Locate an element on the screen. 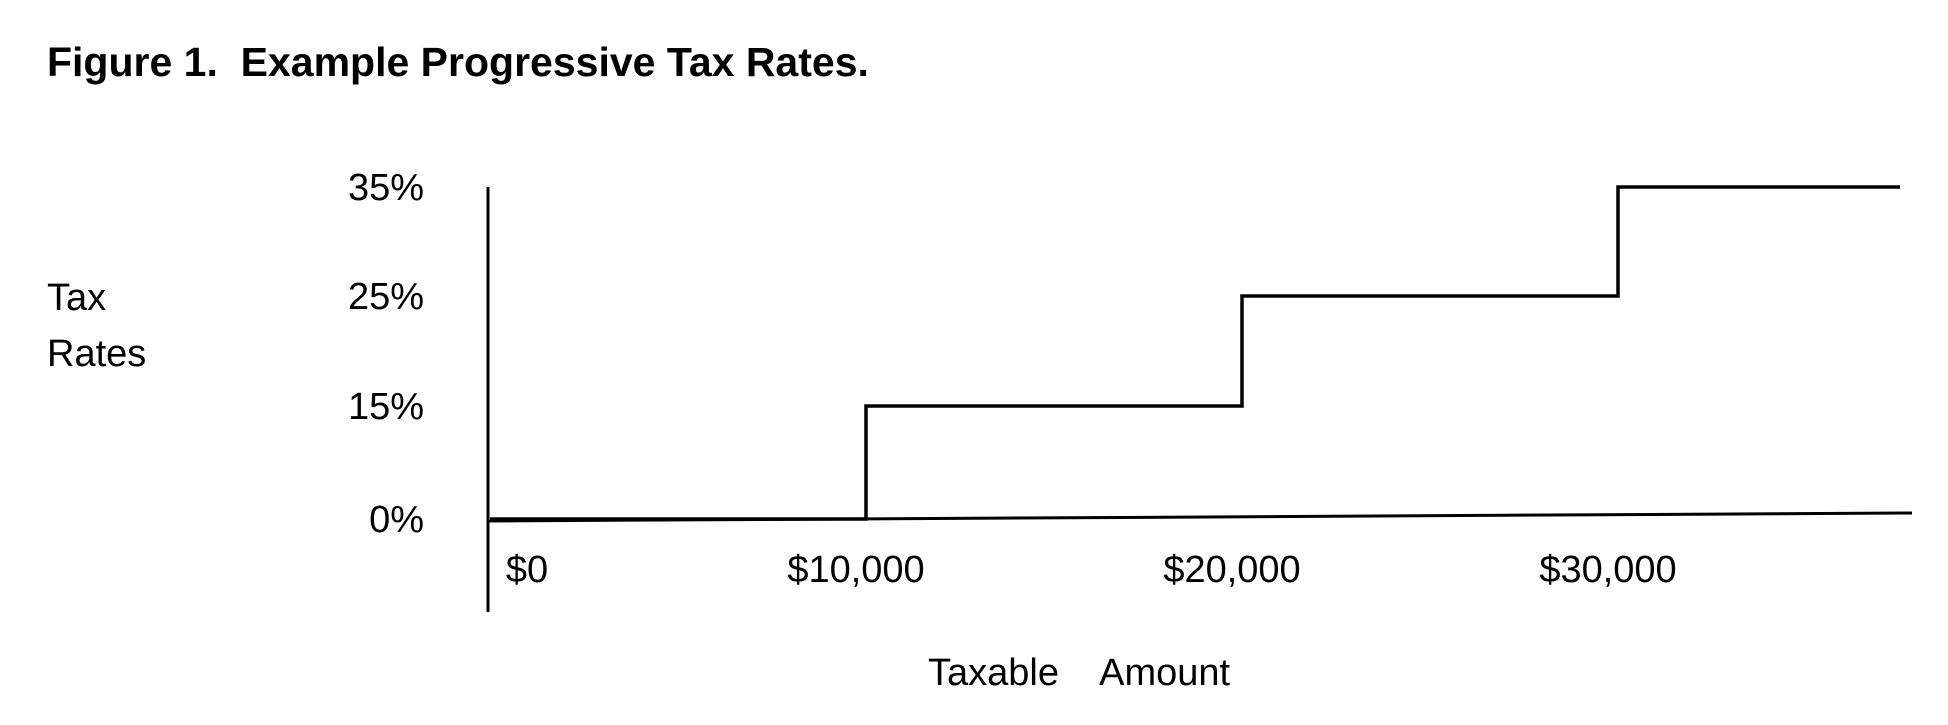  y-tick-label: 0% is located at coordinates (396, 520).